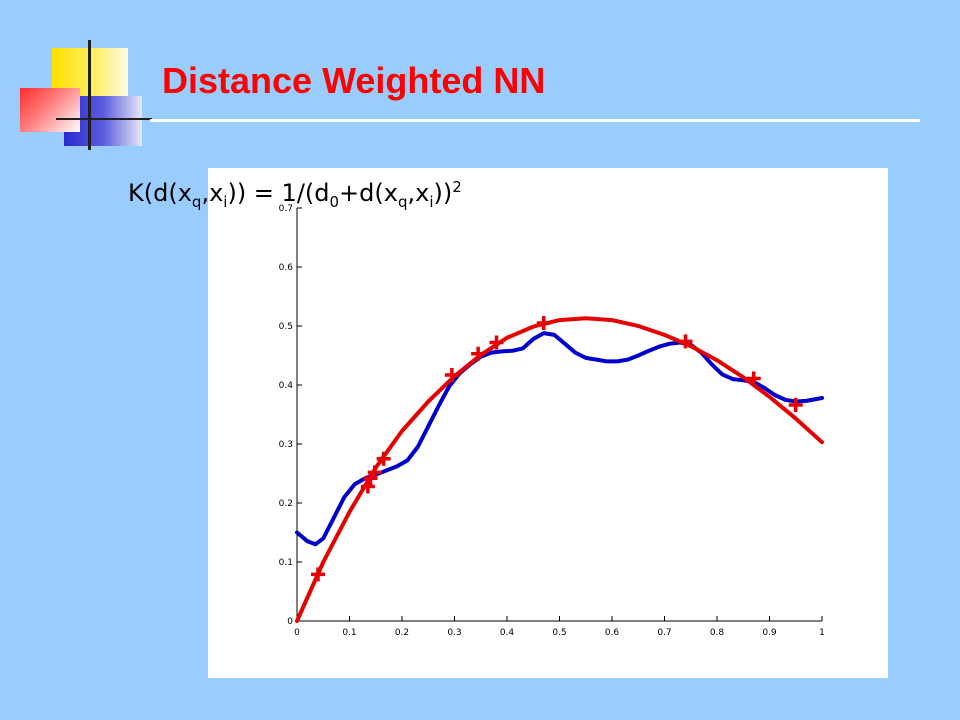  I want to click on formula-text: +d(x, so click(368, 193).